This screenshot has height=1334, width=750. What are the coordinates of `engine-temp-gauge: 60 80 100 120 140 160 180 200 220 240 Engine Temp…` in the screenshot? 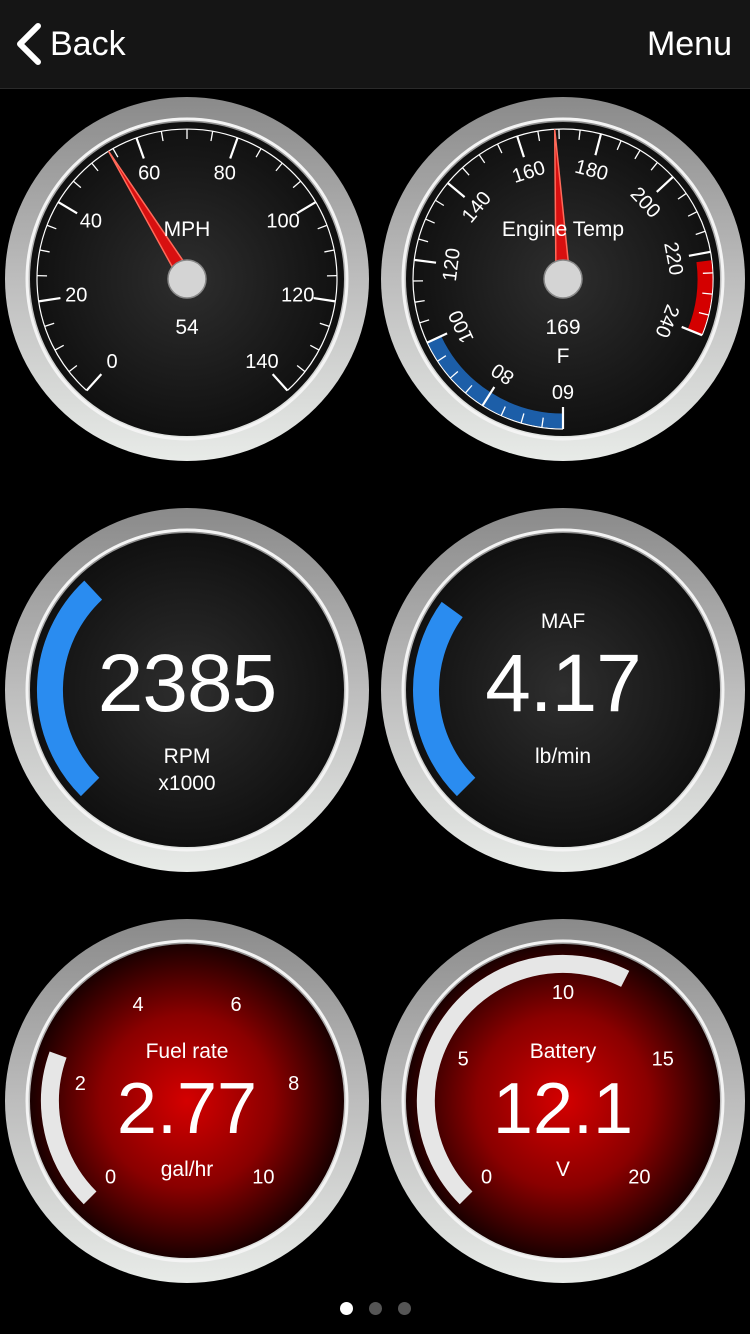 It's located at (563, 279).